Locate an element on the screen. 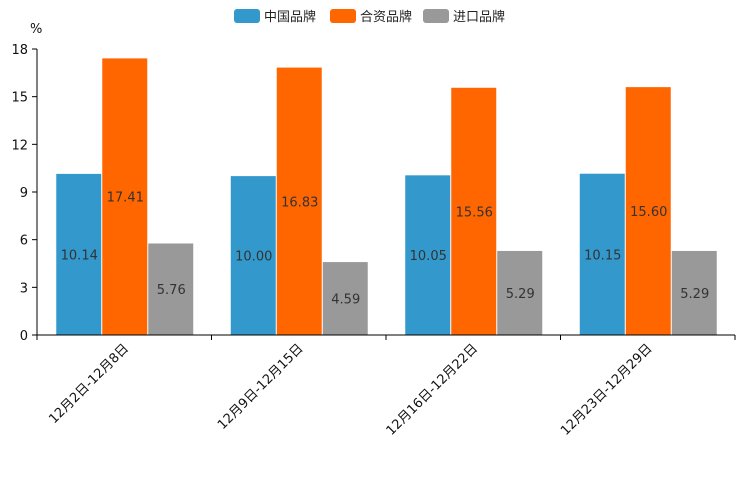 This screenshot has width=744, height=496. y-tick-label: 0 is located at coordinates (24, 336).